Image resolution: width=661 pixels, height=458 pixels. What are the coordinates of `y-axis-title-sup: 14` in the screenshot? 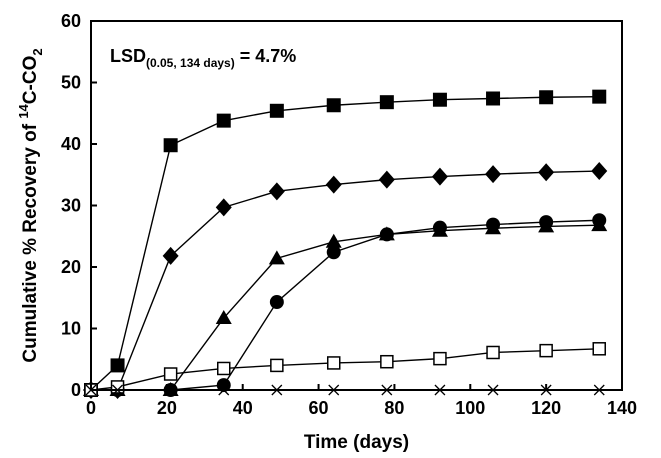 It's located at (23, 110).